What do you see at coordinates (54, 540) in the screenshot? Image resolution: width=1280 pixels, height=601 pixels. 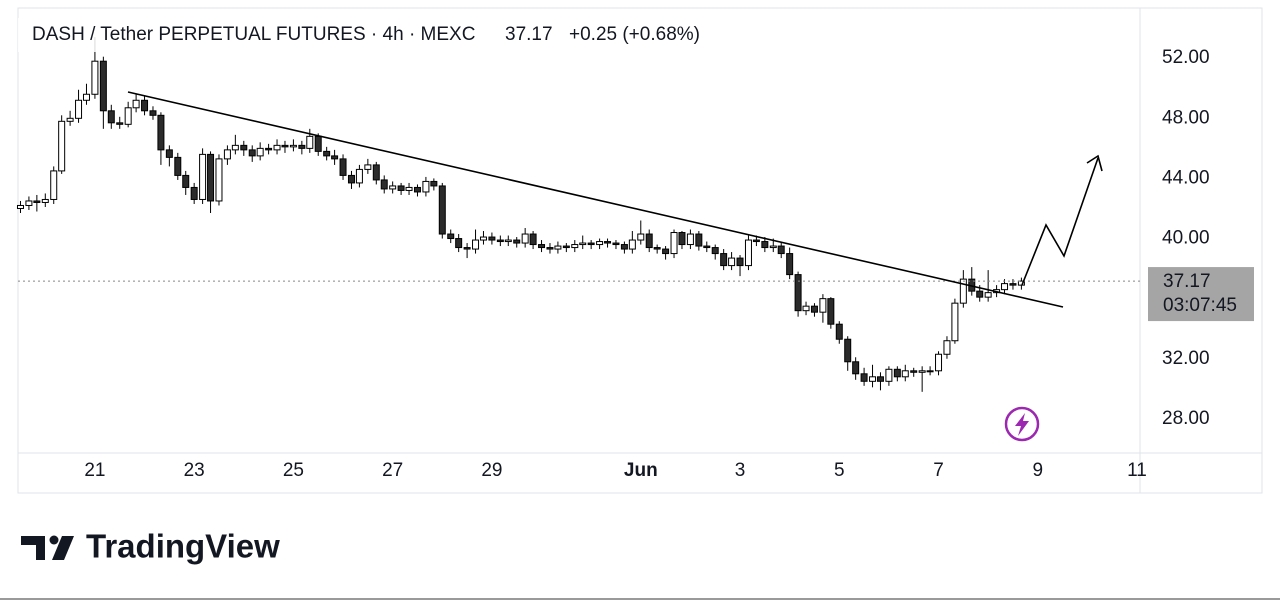 I see `logo-dot` at bounding box center [54, 540].